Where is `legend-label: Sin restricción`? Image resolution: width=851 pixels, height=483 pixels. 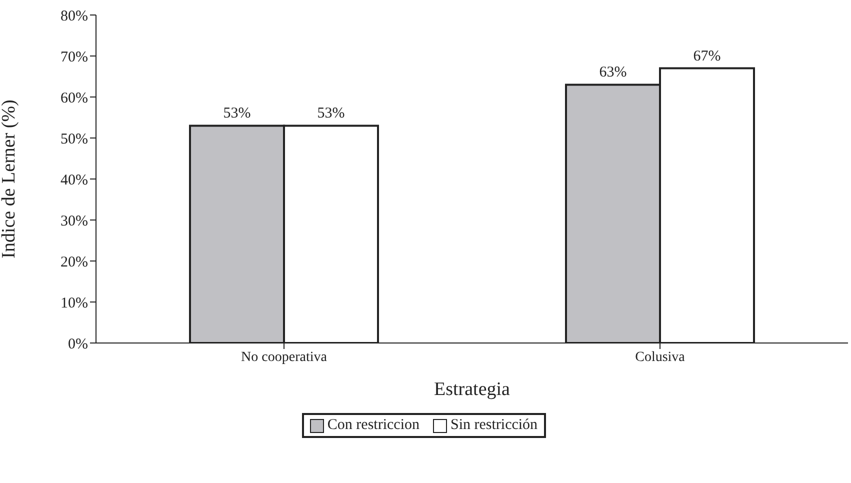
legend-label: Sin restricción is located at coordinates (493, 425).